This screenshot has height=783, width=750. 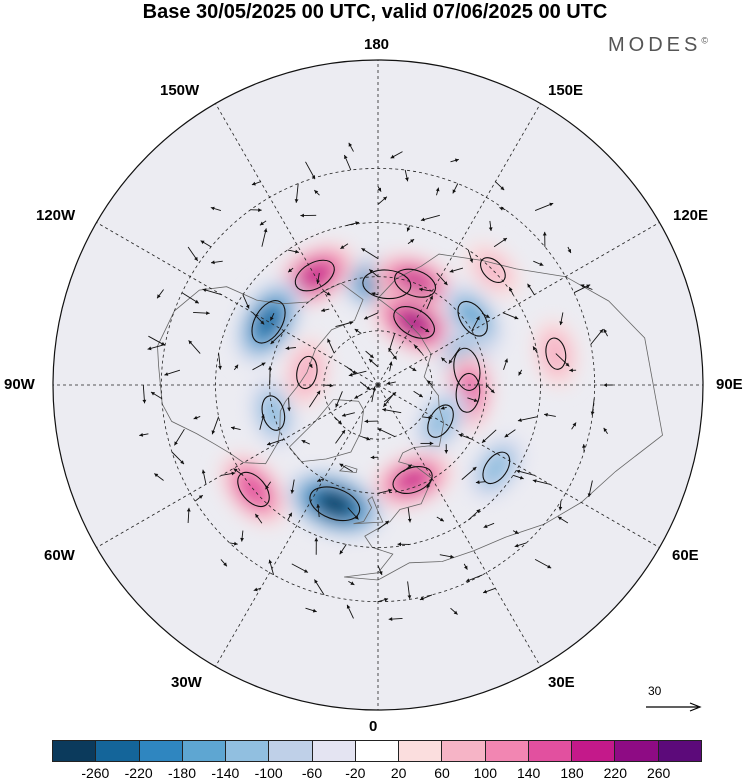 I want to click on coastline, so click(x=368, y=510).